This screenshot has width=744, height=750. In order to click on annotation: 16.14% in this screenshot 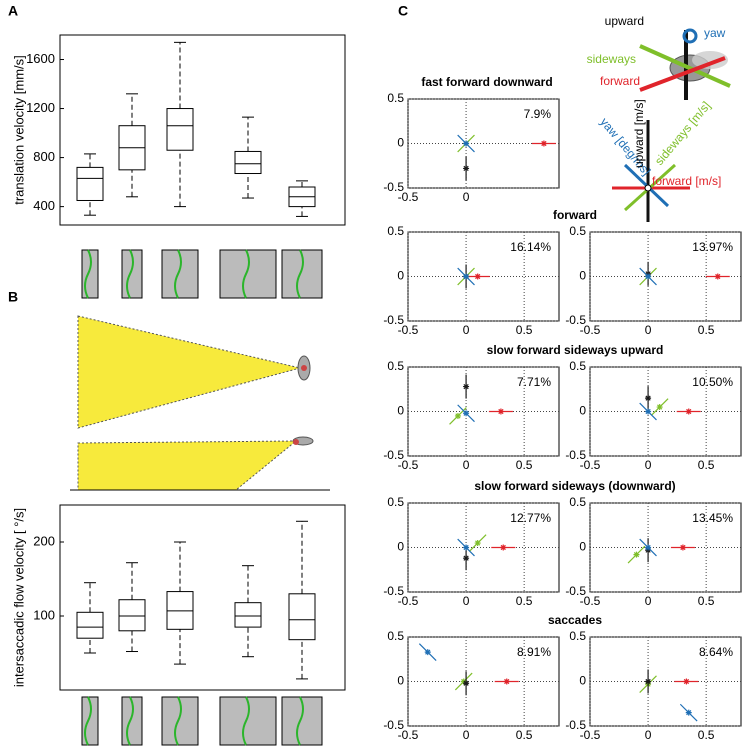, I will do `click(530, 247)`.